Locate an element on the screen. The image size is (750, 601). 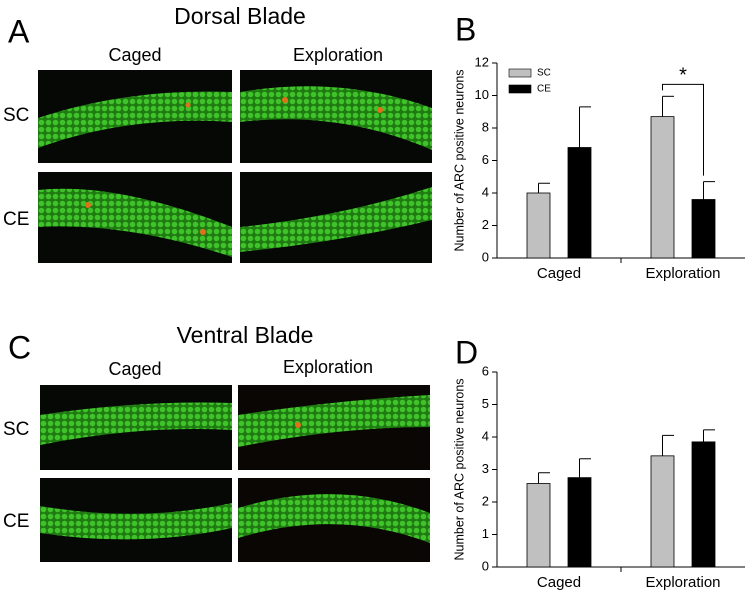
panel-label: C is located at coordinates (19, 347).